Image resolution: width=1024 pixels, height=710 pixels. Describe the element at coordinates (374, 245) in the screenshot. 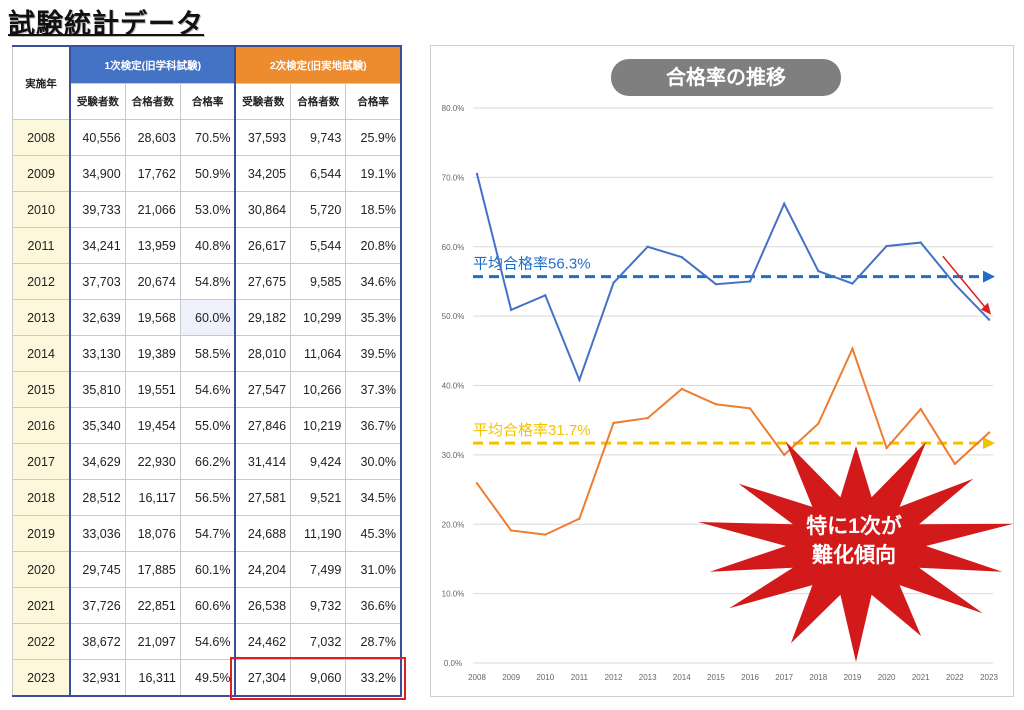

I see `cell-r2: 20.8%` at that location.